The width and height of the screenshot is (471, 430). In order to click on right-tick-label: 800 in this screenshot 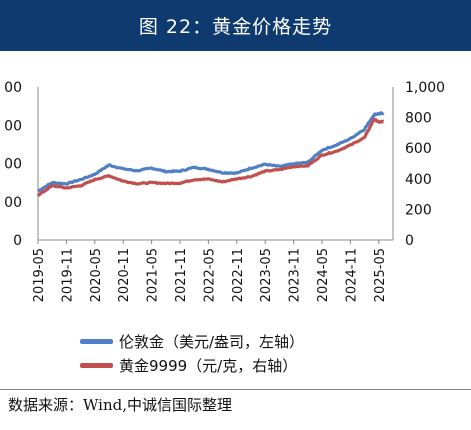, I will do `click(418, 119)`.